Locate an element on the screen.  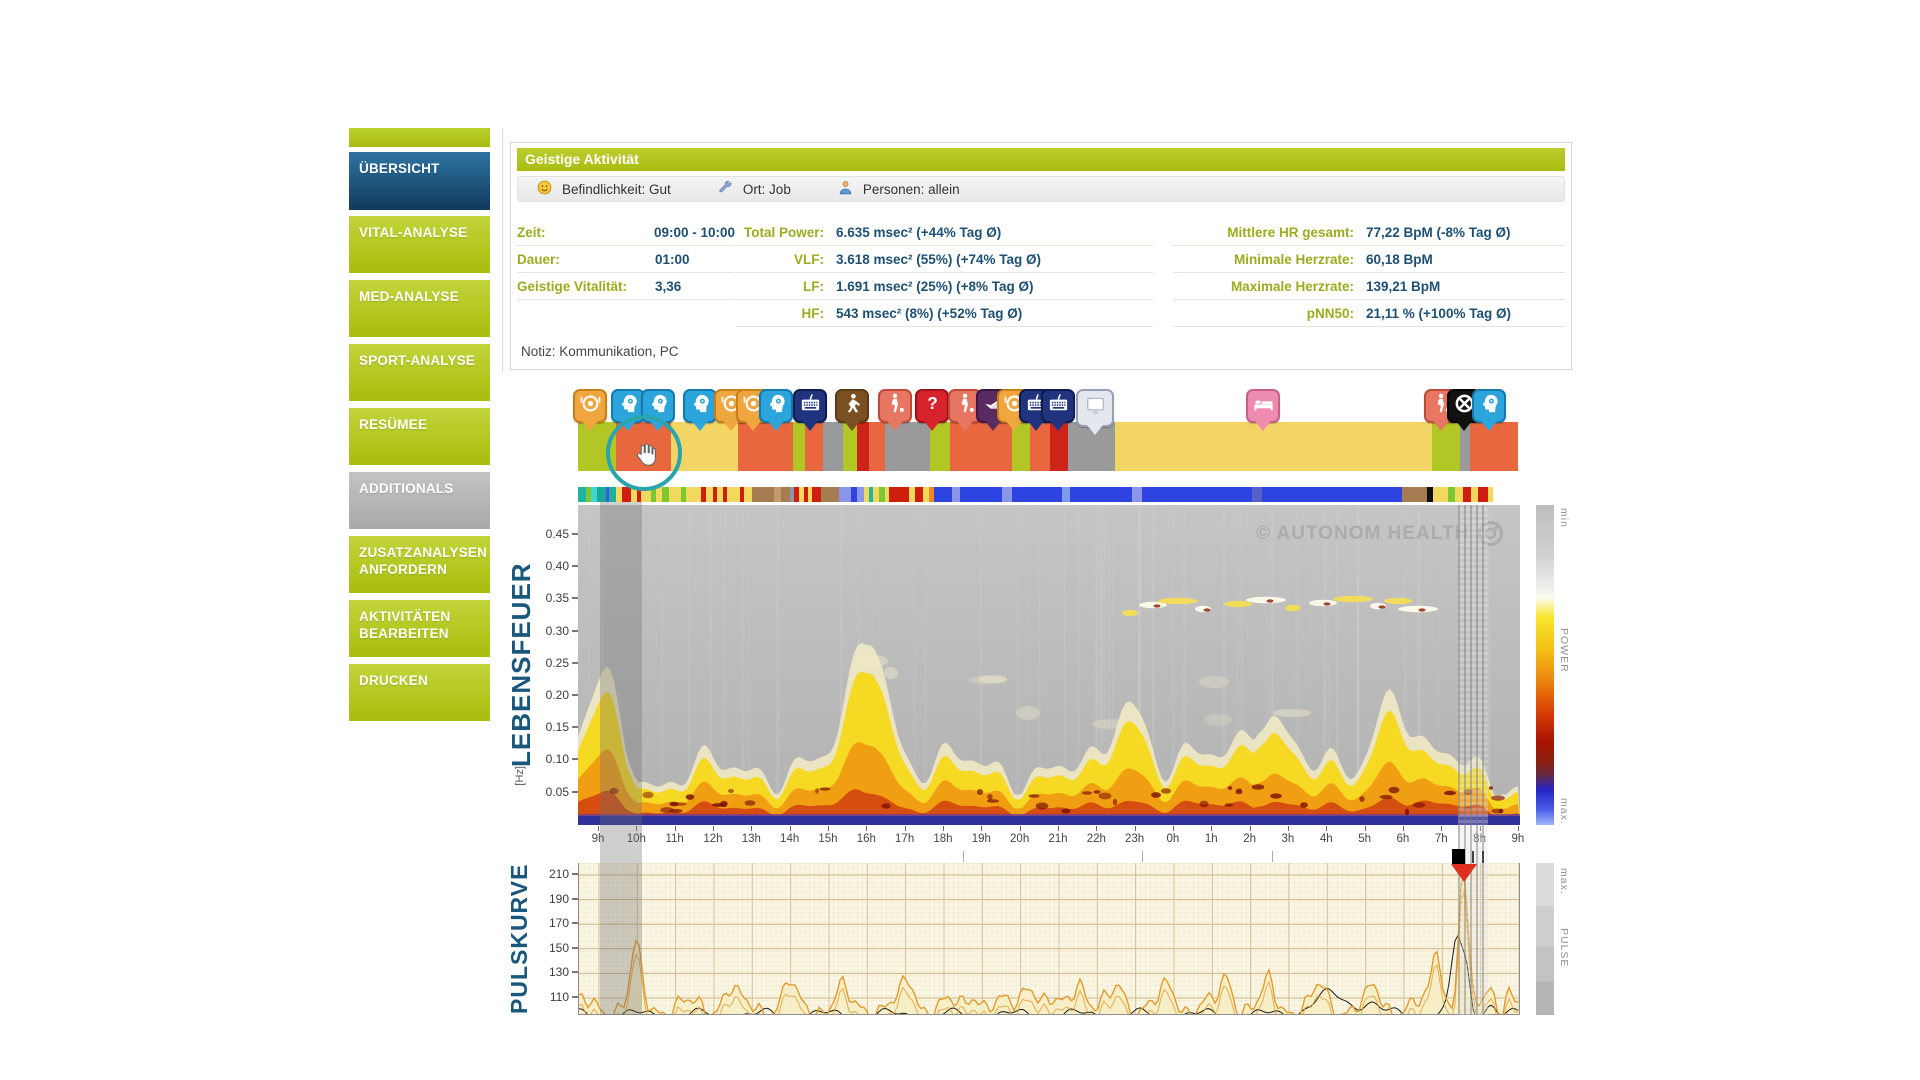
context-label: Befindlichkeit: Gut is located at coordinates (616, 189).